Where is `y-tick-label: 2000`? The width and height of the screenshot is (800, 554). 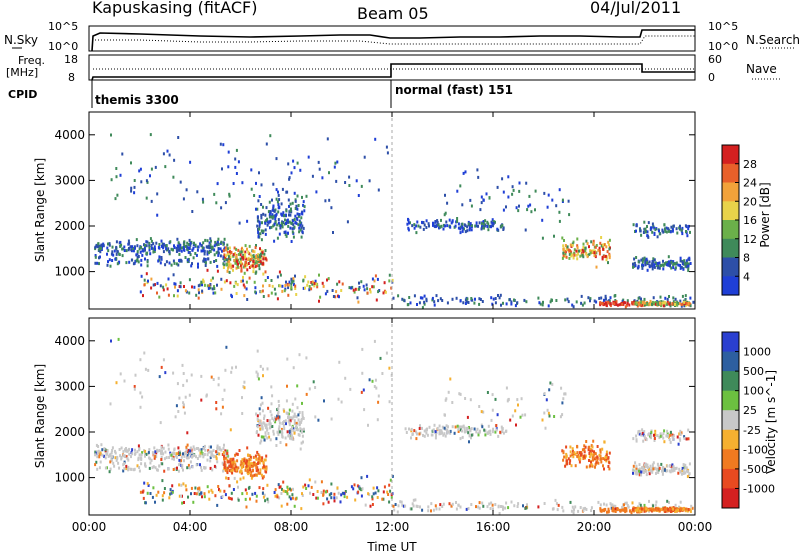 y-tick-label: 2000 is located at coordinates (69, 432).